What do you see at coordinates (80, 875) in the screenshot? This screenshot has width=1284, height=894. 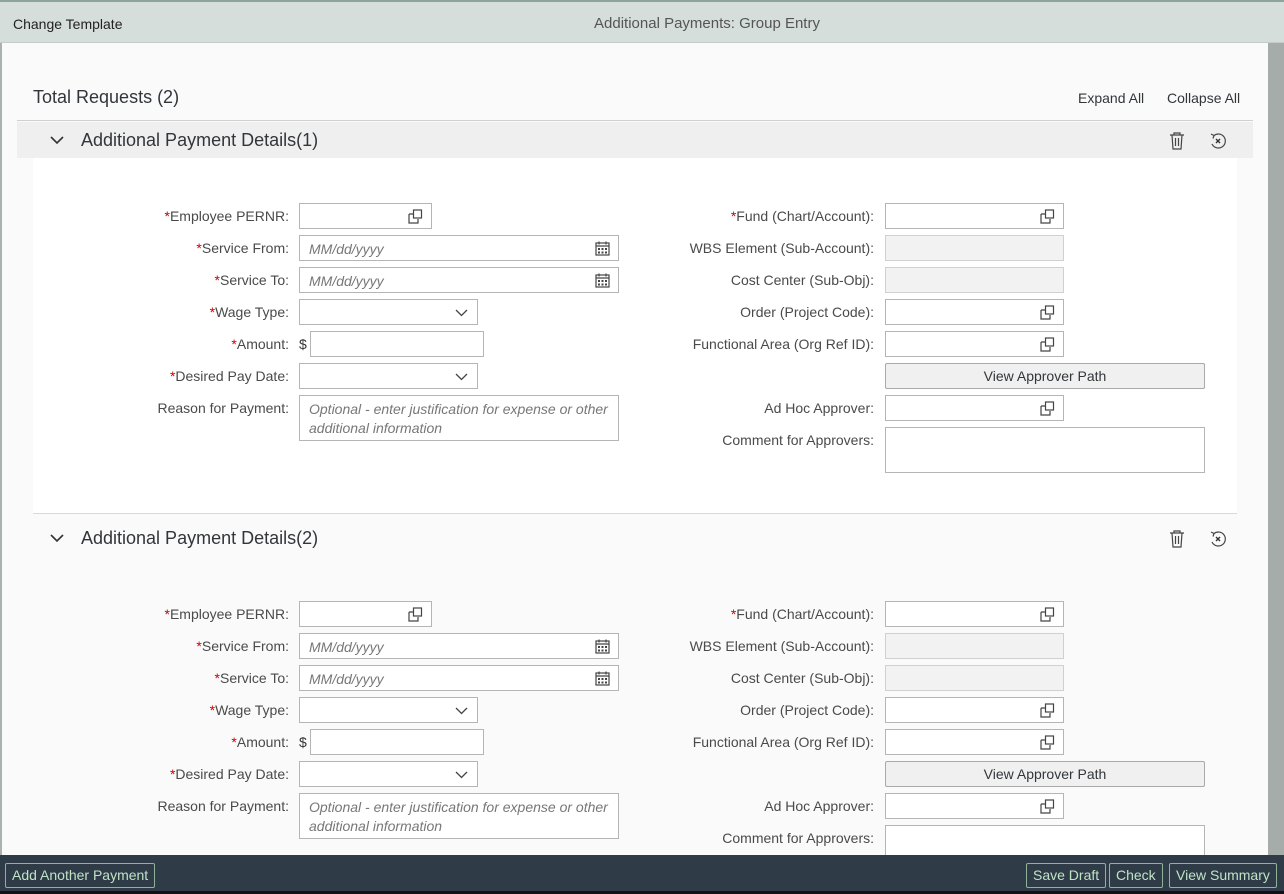 I see `add-another-payment-button: Add Another Payment` at bounding box center [80, 875].